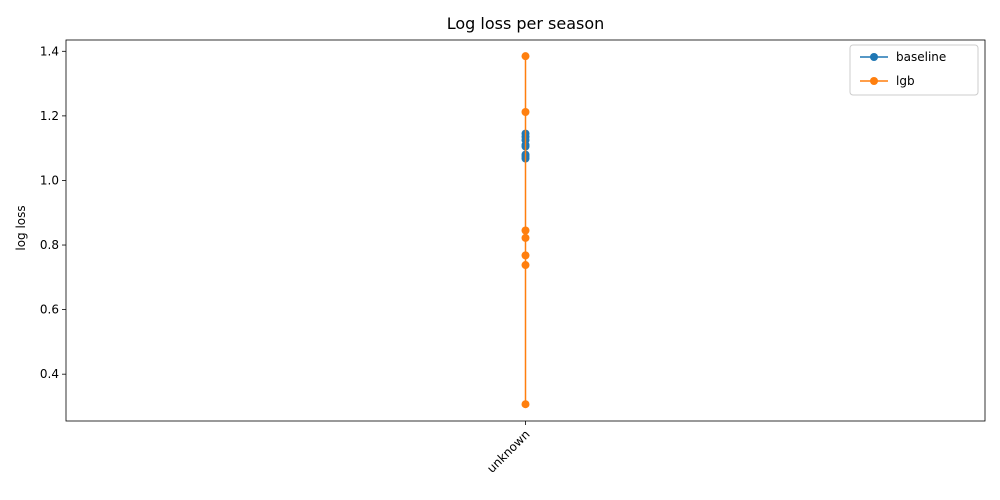 The width and height of the screenshot is (1000, 500). What do you see at coordinates (49, 374) in the screenshot?
I see `y-tick-label: 0.4` at bounding box center [49, 374].